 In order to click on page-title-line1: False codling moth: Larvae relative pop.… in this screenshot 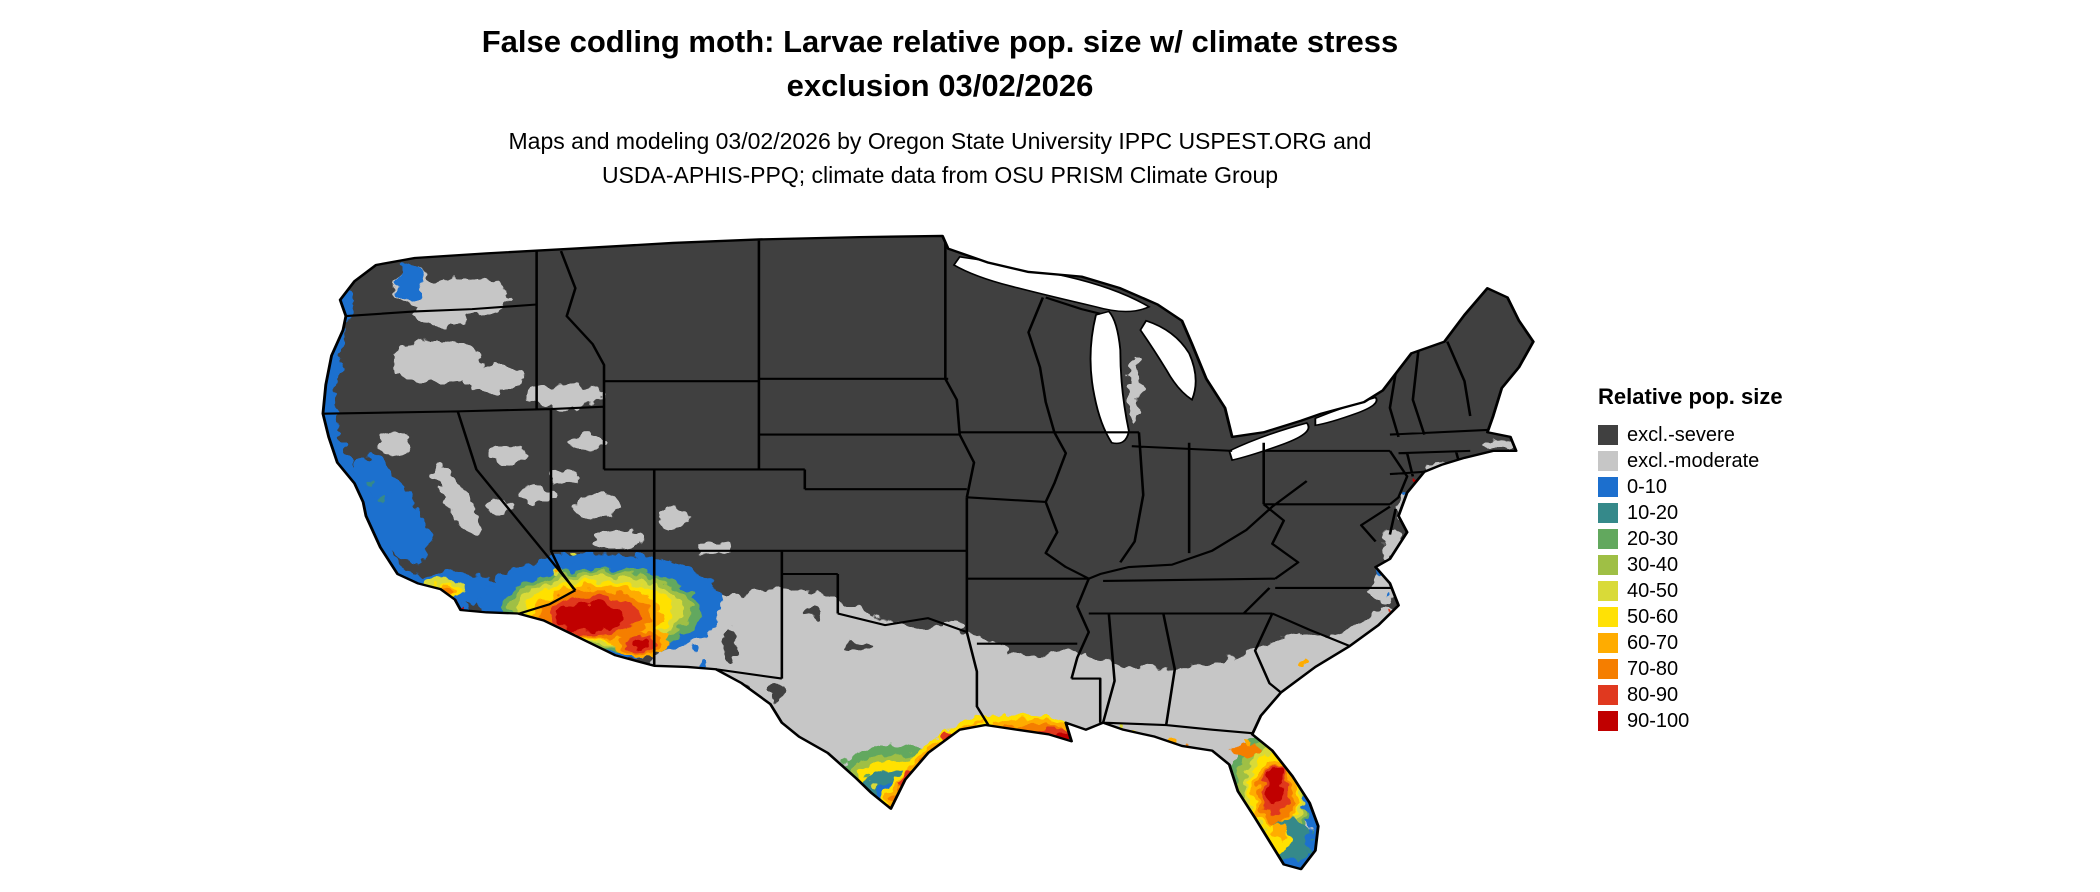, I will do `click(940, 41)`.